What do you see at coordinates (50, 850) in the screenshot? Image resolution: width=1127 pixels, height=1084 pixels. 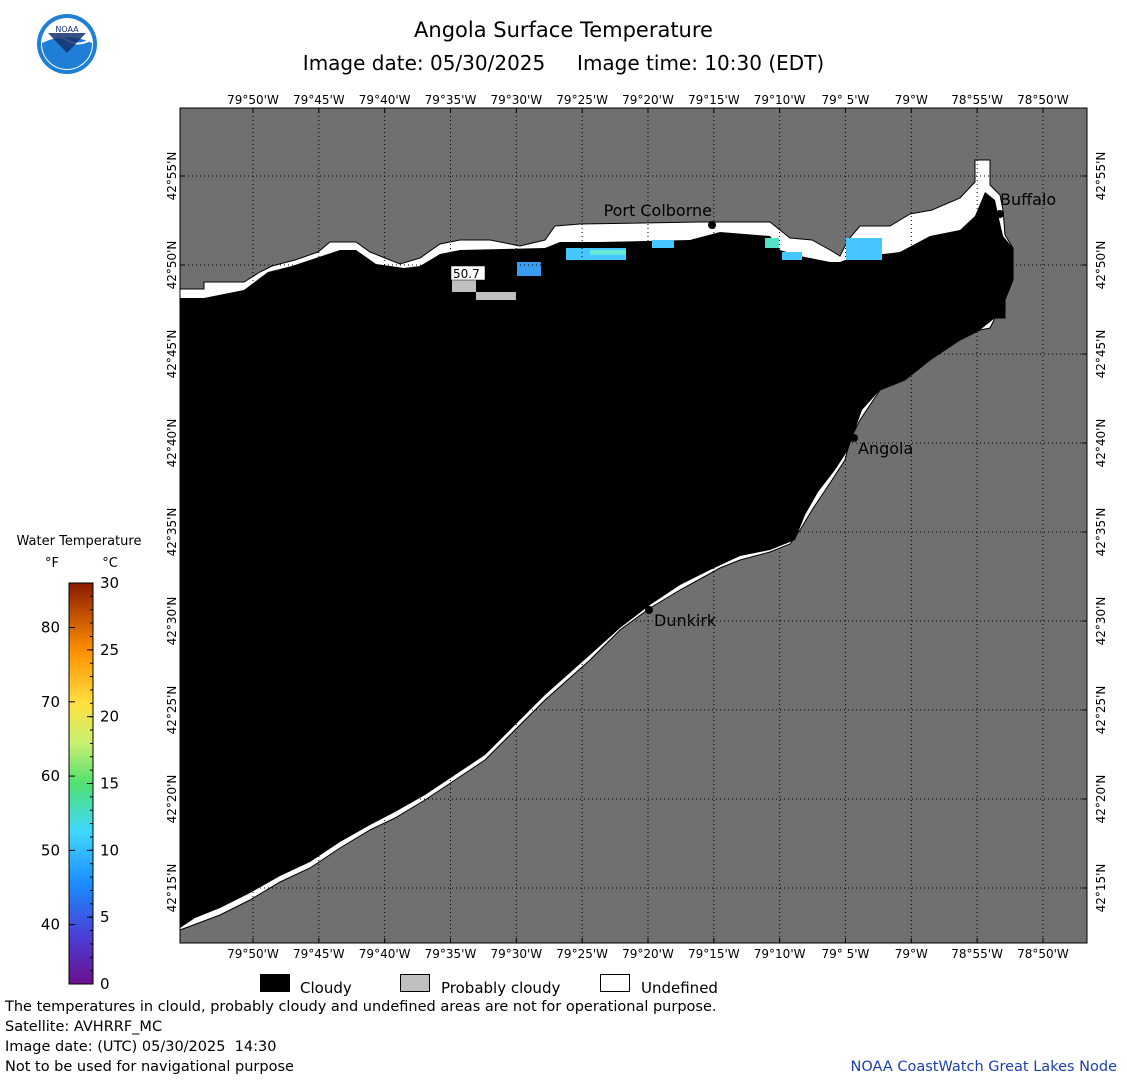 I see `colorbar-f-label: 50` at bounding box center [50, 850].